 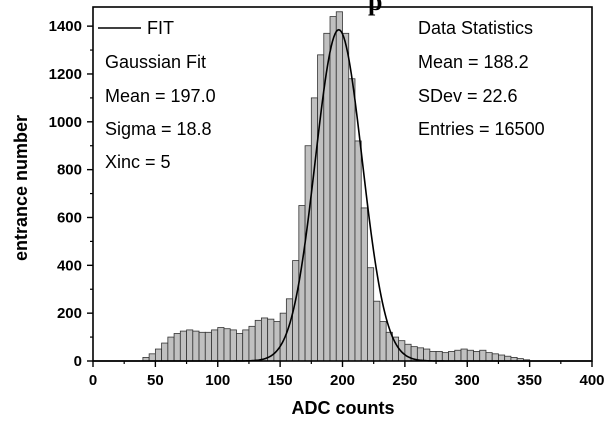 What do you see at coordinates (138, 162) in the screenshot?
I see `fit-panel-line-4: Xinc = 5` at bounding box center [138, 162].